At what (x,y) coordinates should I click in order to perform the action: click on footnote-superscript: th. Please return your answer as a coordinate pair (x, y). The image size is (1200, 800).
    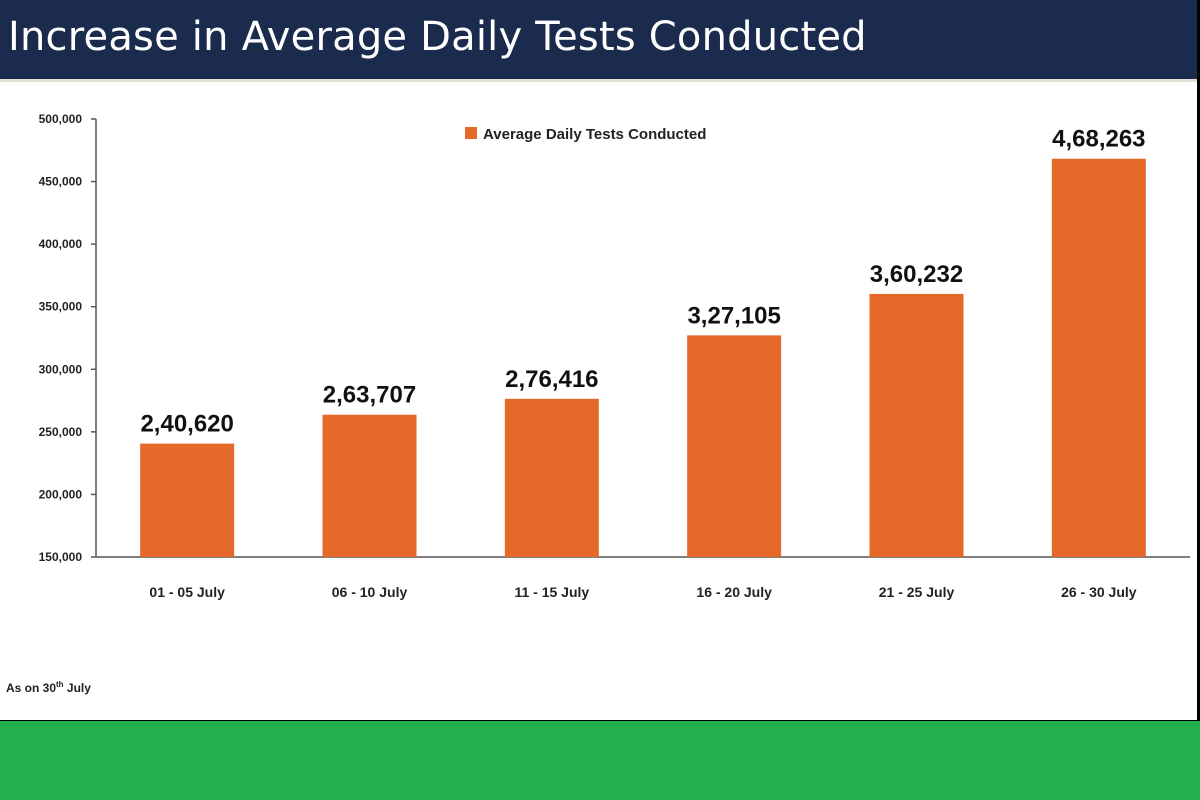
    Looking at the image, I should click on (60, 684).